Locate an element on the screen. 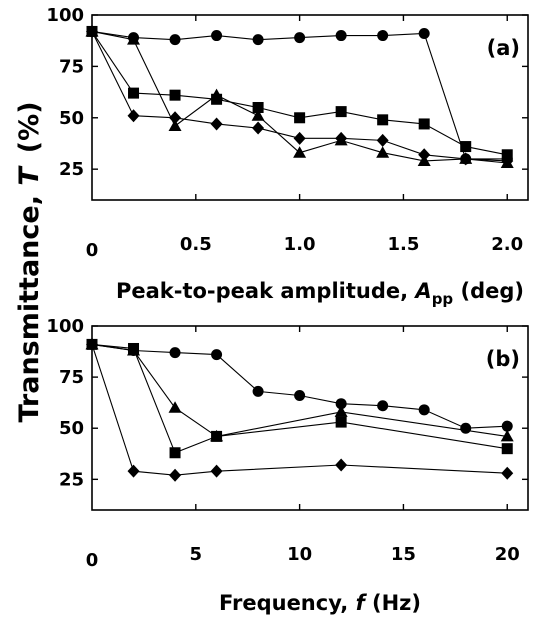  x-axis-label-sub: pp is located at coordinates (443, 299).